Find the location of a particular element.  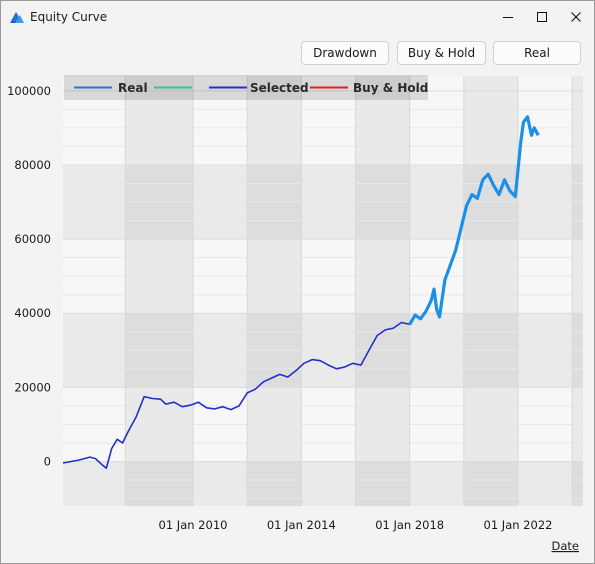

close-button is located at coordinates (576, 17).